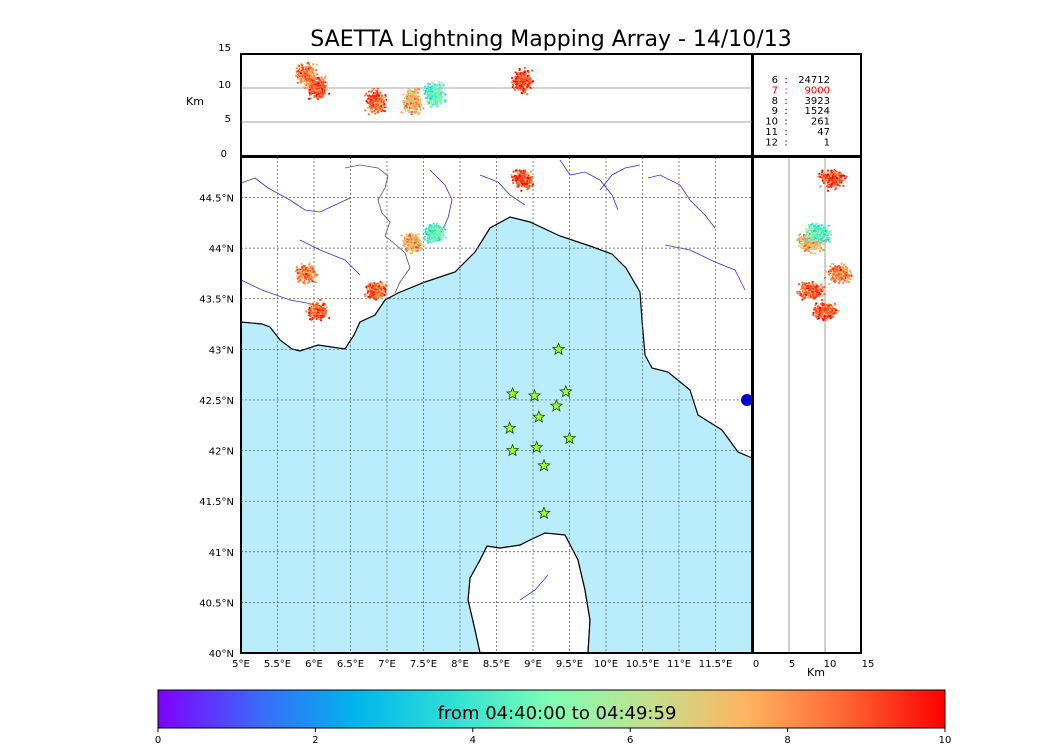 The width and height of the screenshot is (1050, 750). Describe the element at coordinates (775, 101) in the screenshot. I see `station-number: 8` at that location.